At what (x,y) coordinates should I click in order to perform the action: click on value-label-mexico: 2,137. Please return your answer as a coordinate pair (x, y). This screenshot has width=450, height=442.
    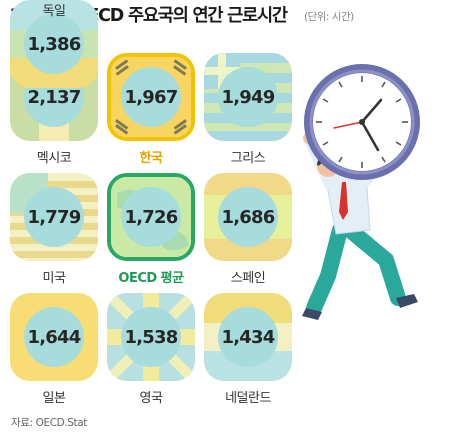
    Looking at the image, I should click on (54, 97).